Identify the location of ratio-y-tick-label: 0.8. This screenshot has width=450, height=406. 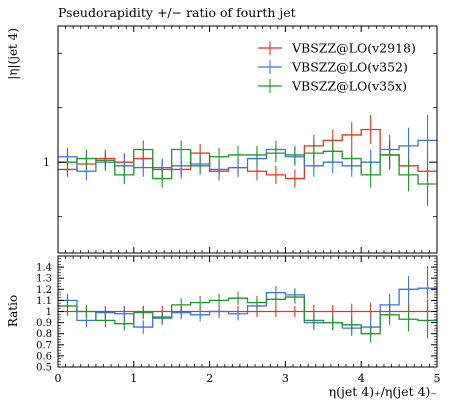
(44, 334).